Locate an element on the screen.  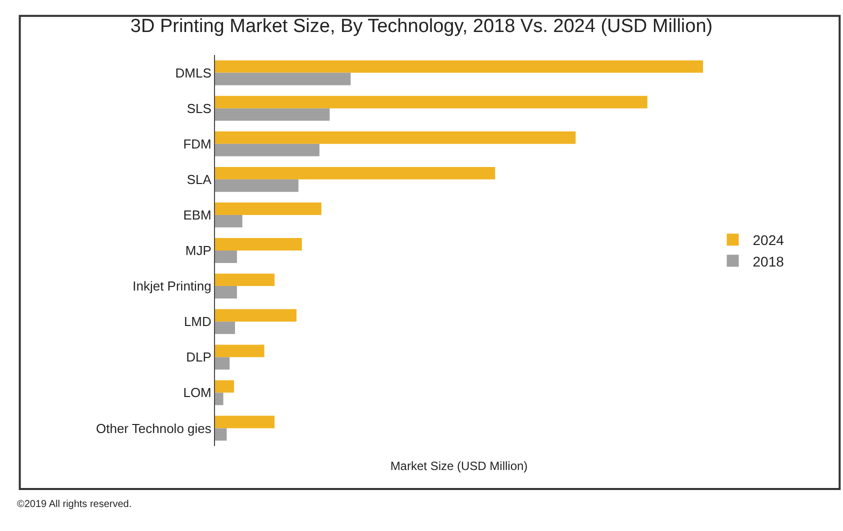
y-tick-label: Other Technolo gies is located at coordinates (154, 428).